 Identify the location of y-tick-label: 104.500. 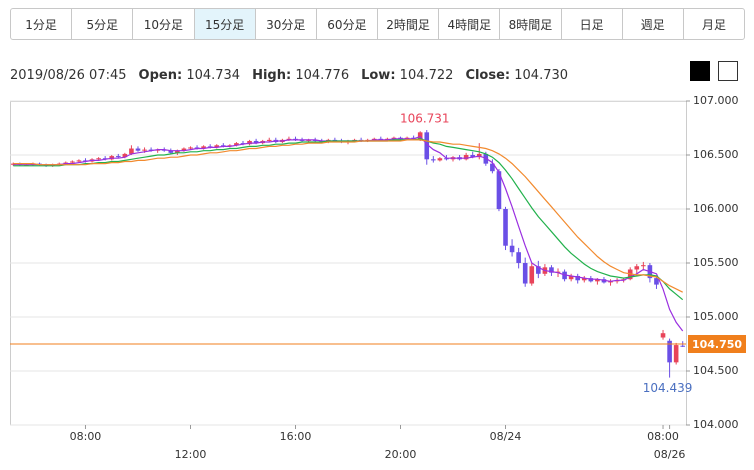
(716, 370).